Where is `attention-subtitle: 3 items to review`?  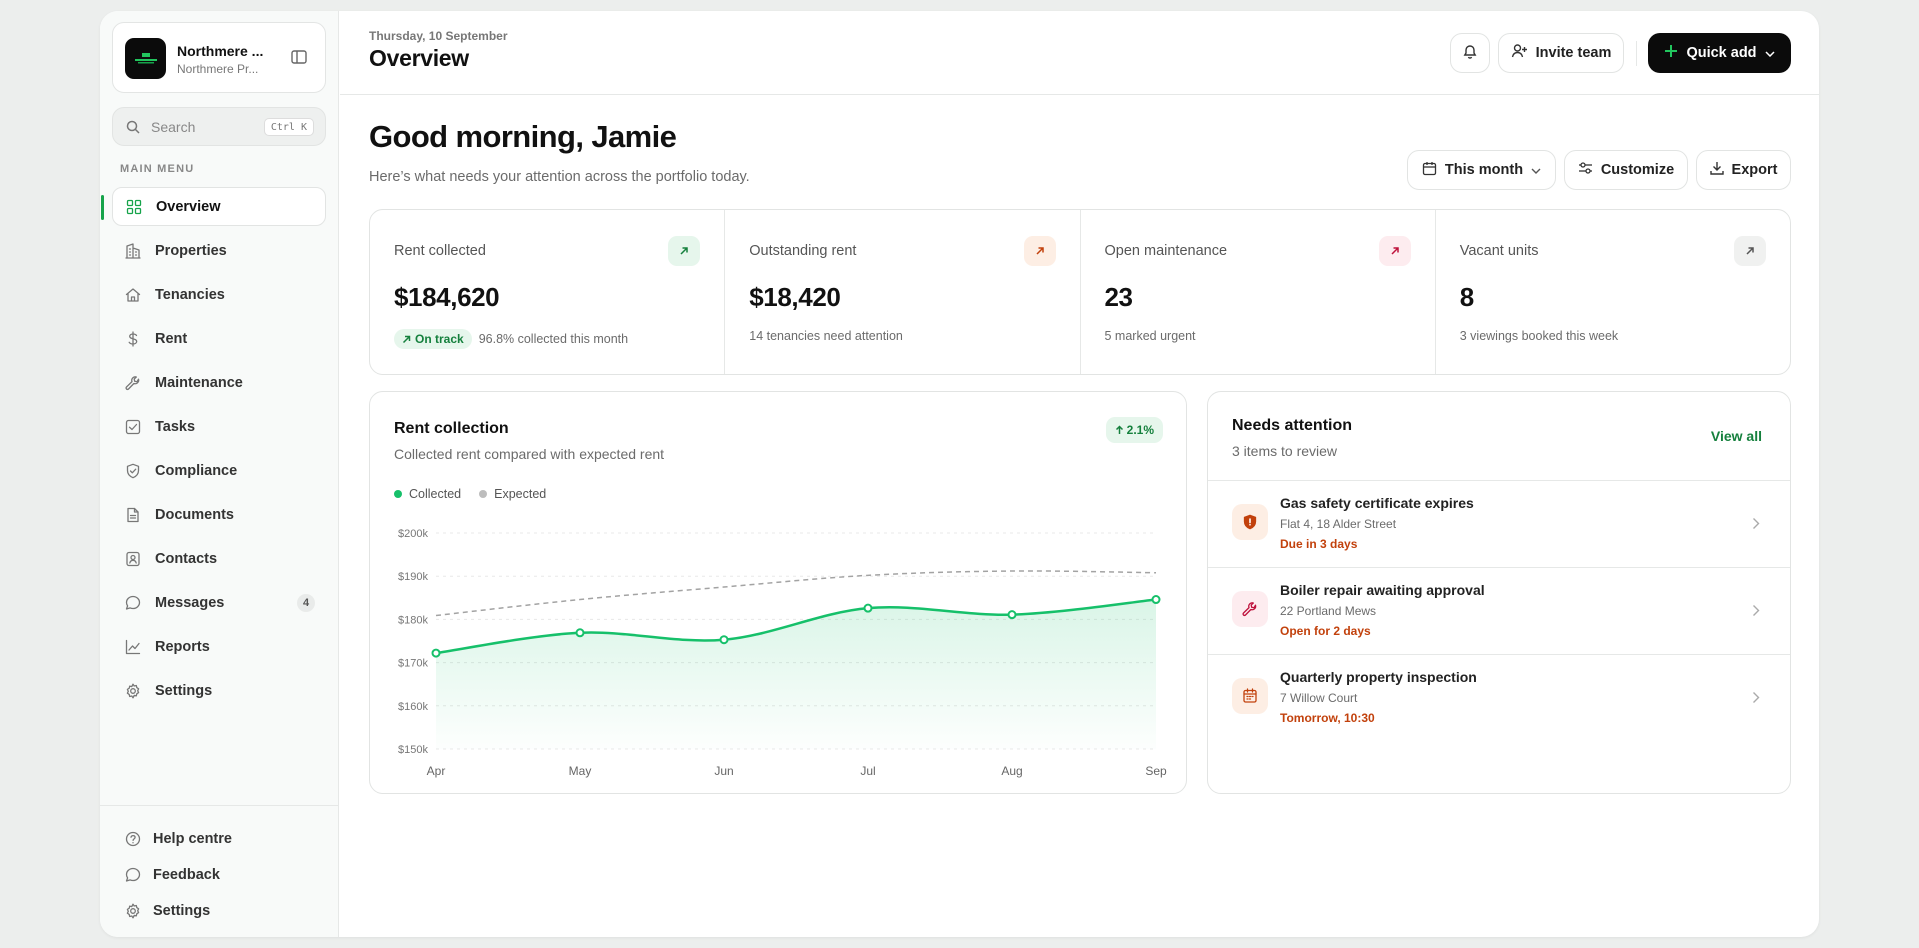
attention-subtitle: 3 items to review is located at coordinates (1285, 451).